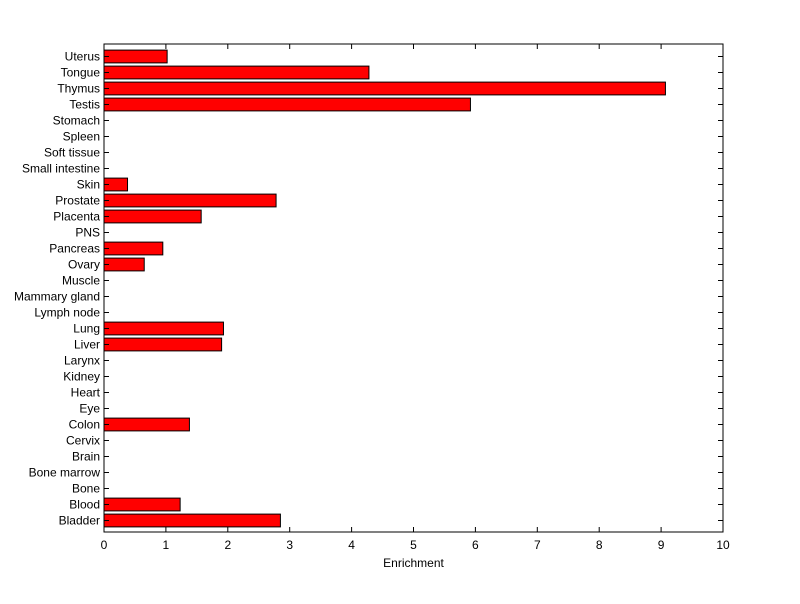 This screenshot has height=604, width=800. Describe the element at coordinates (79, 521) in the screenshot. I see `y-tick-label-bladder: Bladder` at that location.